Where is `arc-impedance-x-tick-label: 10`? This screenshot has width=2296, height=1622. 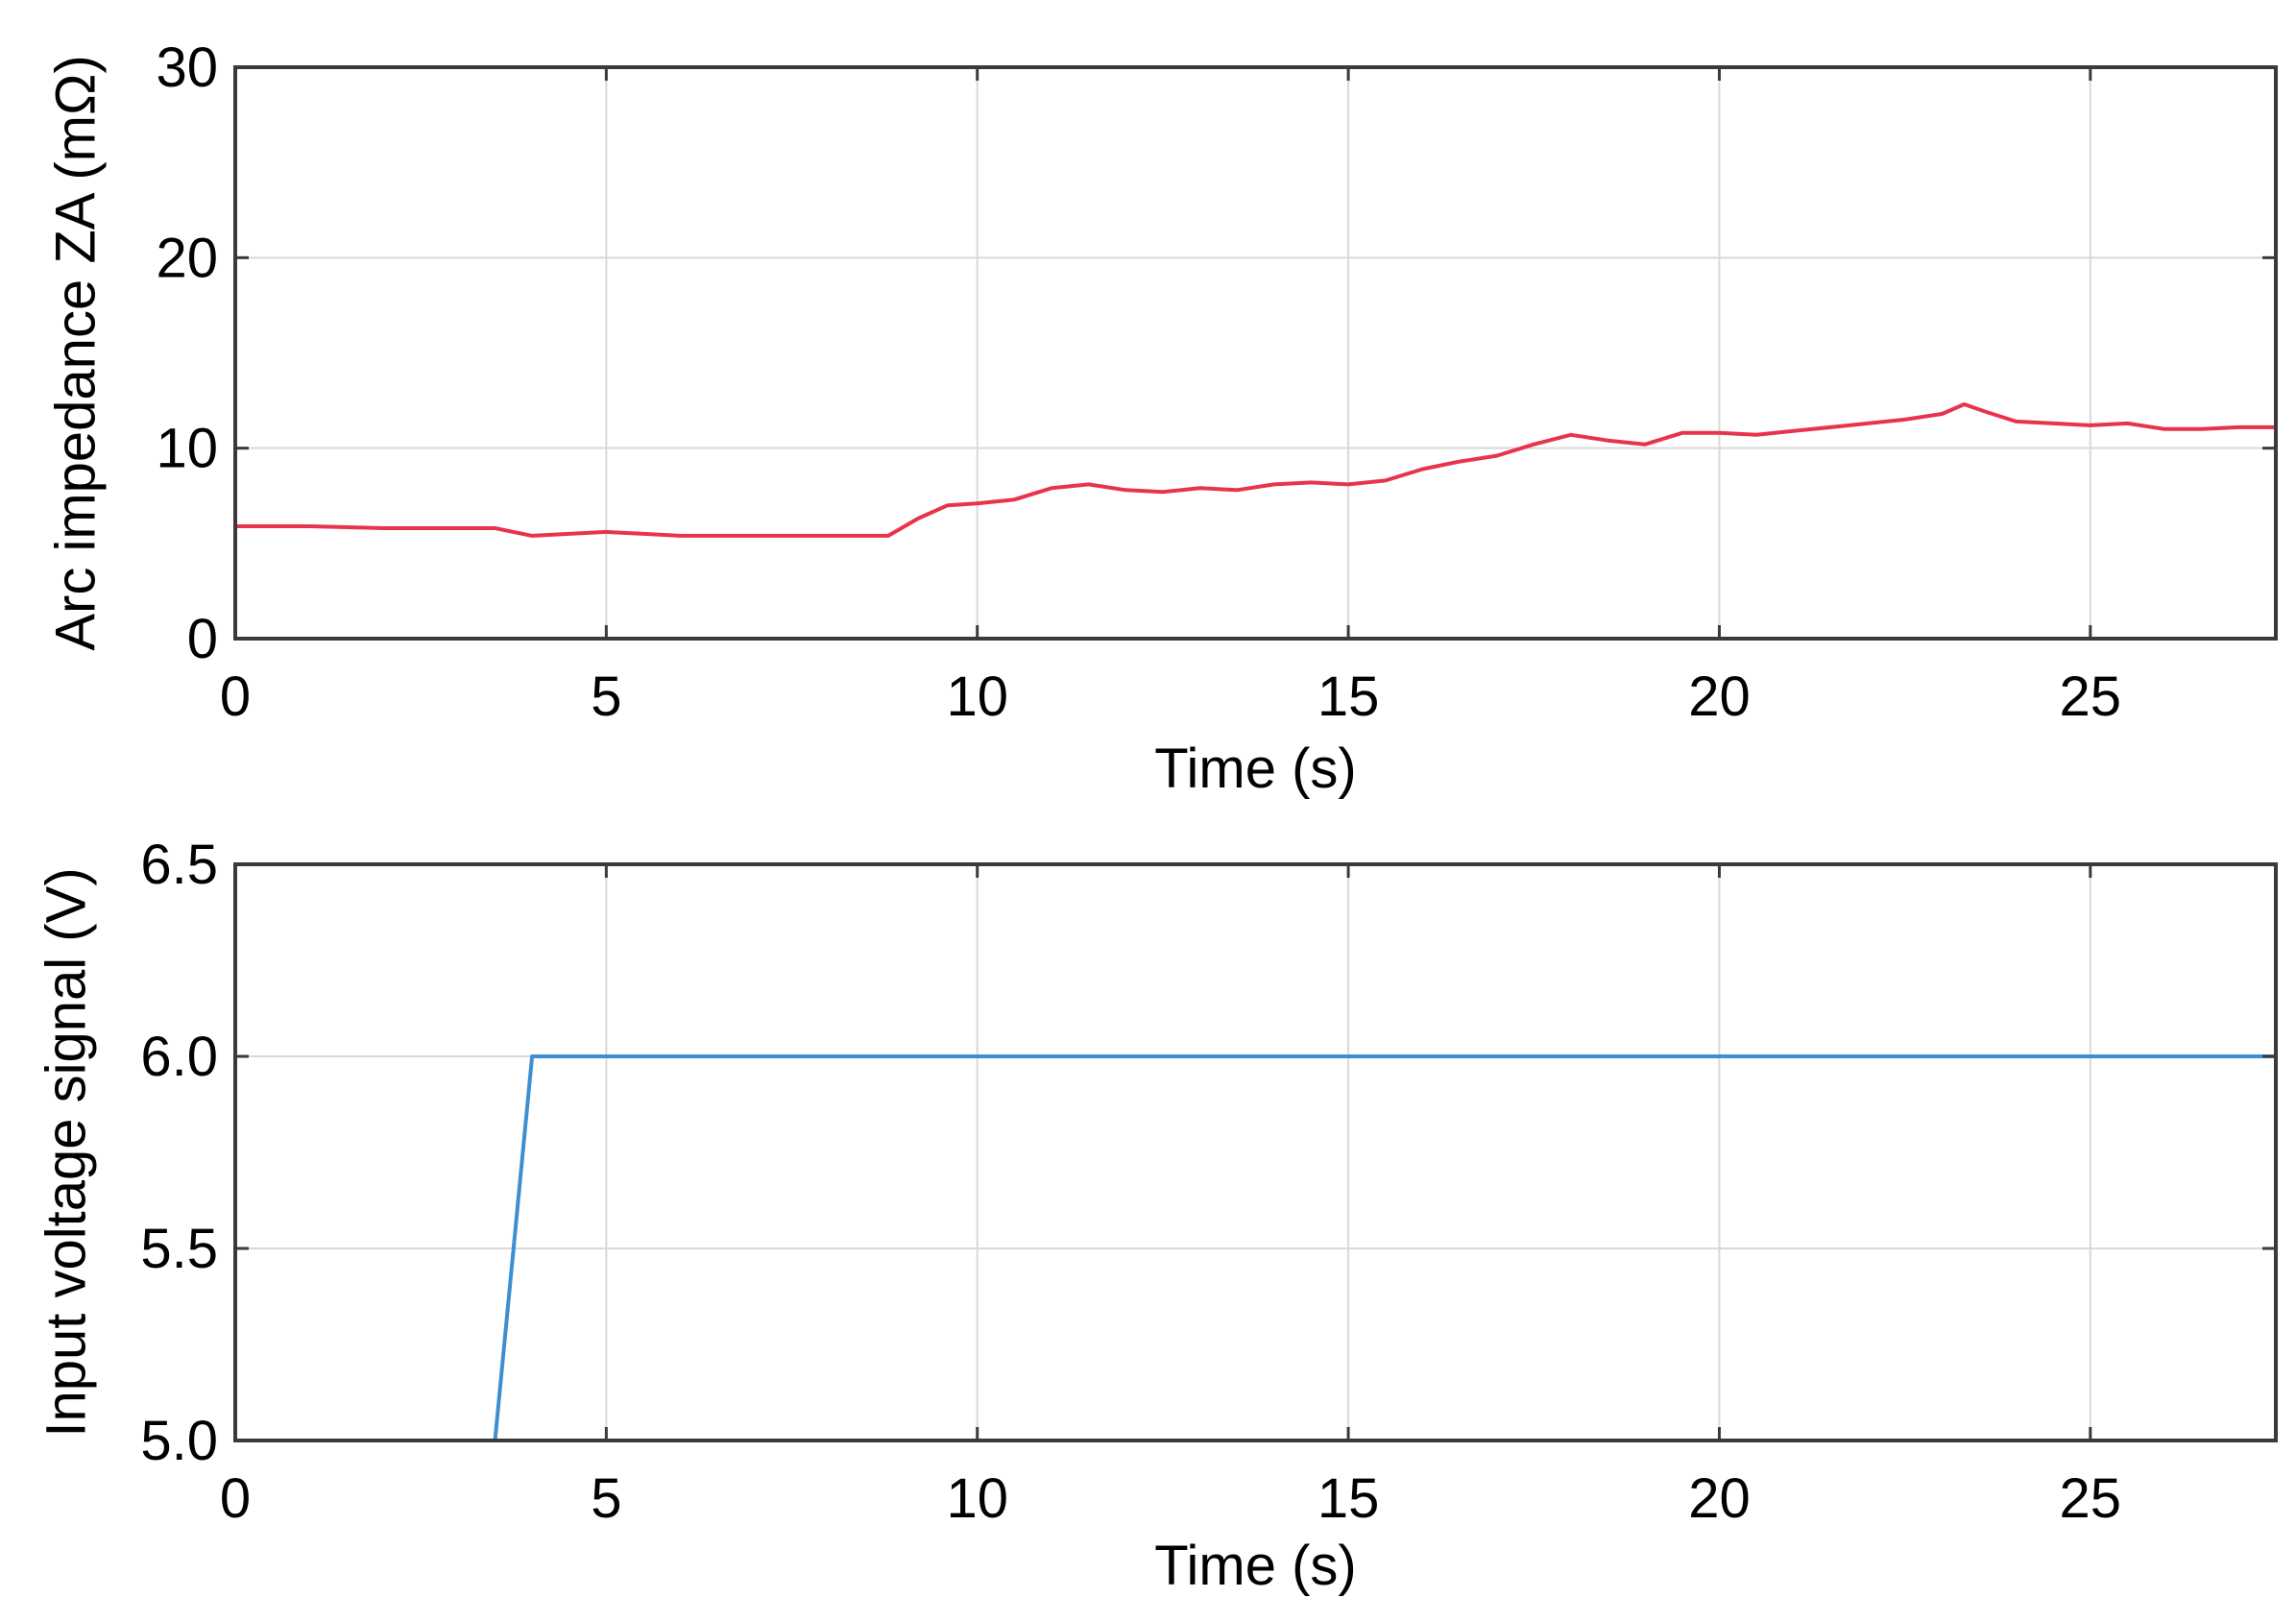
arc-impedance-x-tick-label: 10 is located at coordinates (977, 697).